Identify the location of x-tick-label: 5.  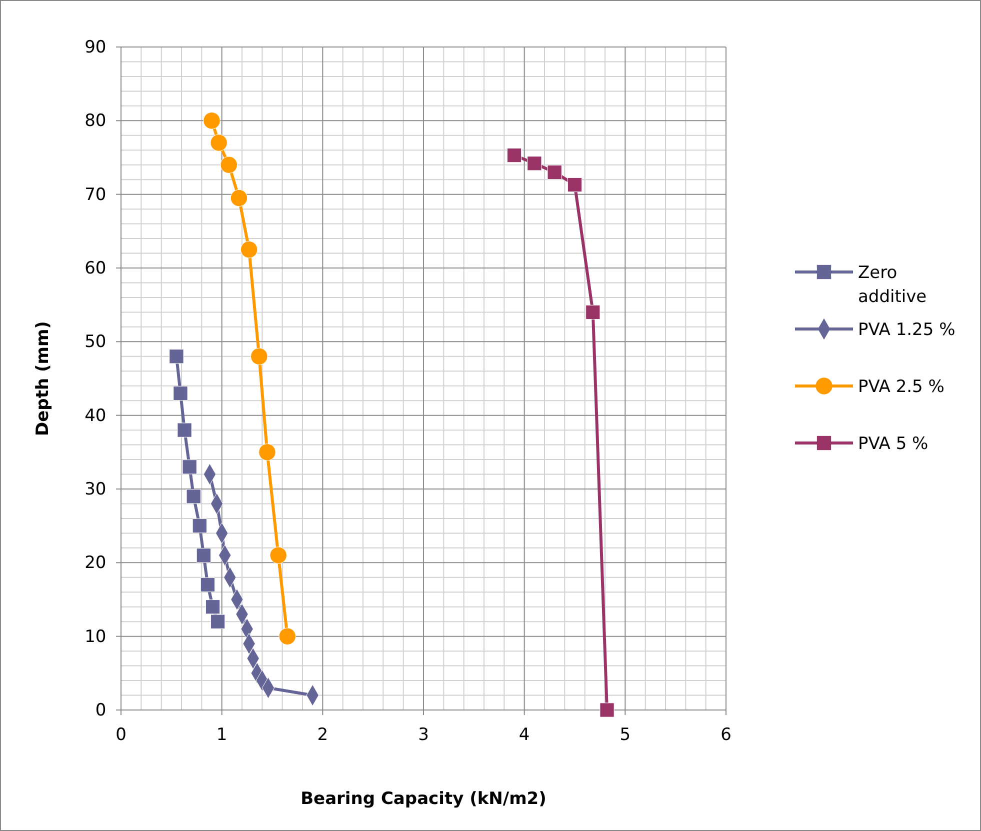
(625, 735).